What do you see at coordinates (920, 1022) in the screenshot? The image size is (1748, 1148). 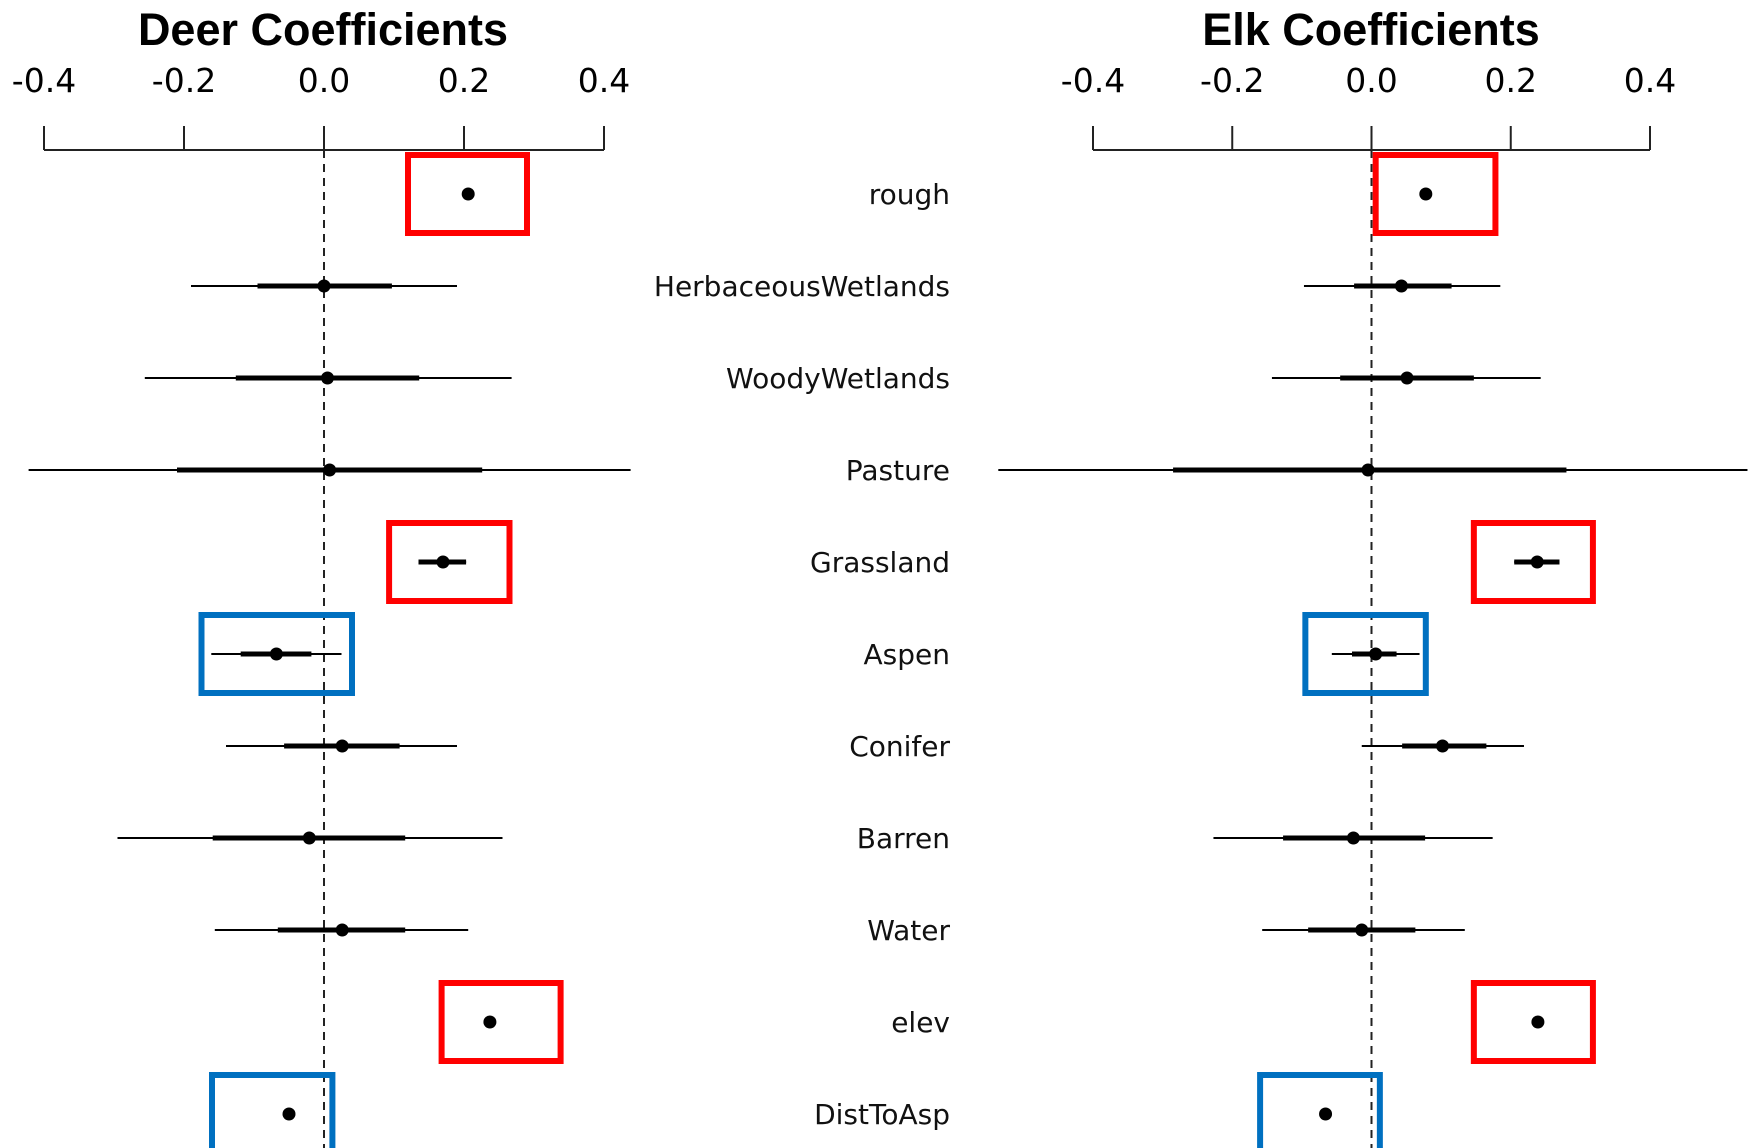 I see `variable-label: elev` at bounding box center [920, 1022].